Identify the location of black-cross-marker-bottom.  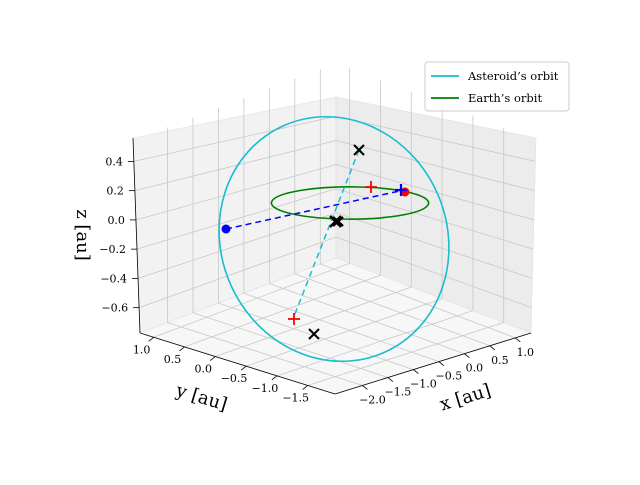
(314, 334).